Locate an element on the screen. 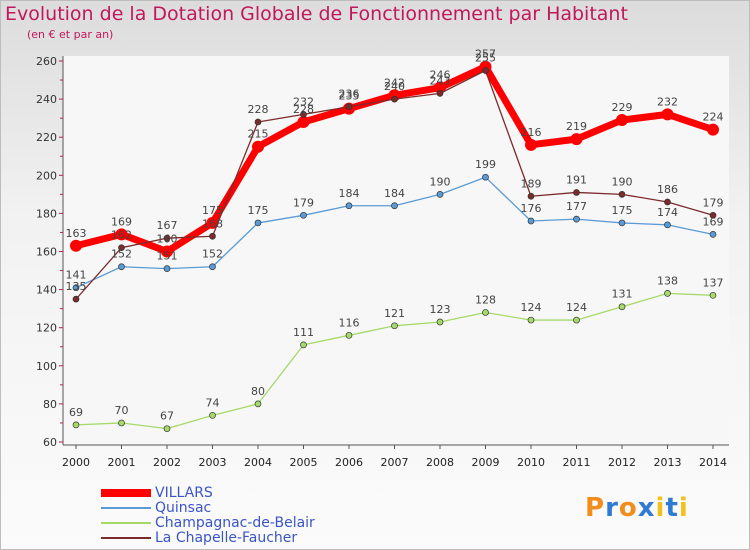  data-label-villars: 224 is located at coordinates (713, 117).